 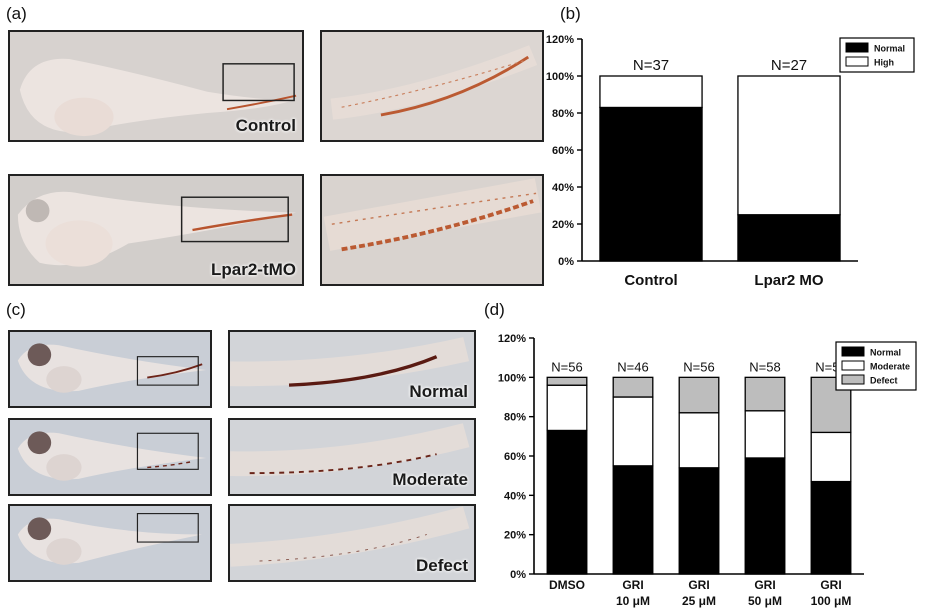 What do you see at coordinates (352, 543) in the screenshot?
I see `photo-defect-zoom: Defect` at bounding box center [352, 543].